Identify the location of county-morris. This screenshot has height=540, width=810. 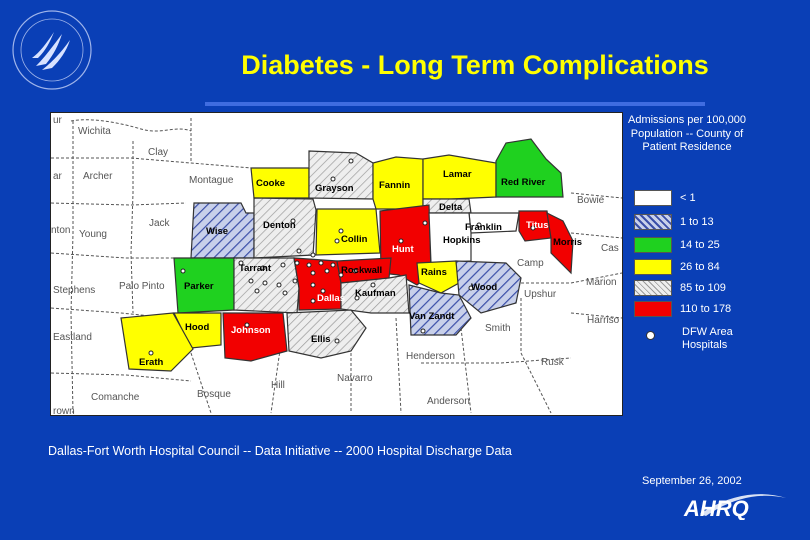
(560, 243).